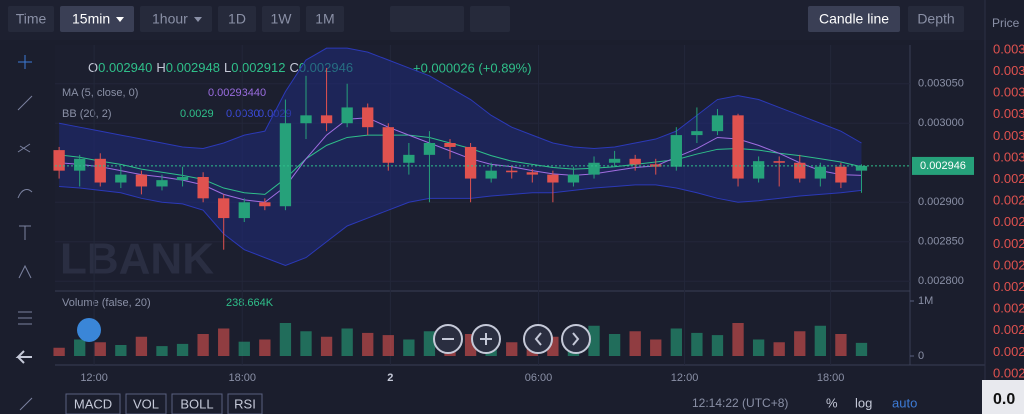  I want to click on ma-legend: MA (5, close, 0), so click(100, 93).